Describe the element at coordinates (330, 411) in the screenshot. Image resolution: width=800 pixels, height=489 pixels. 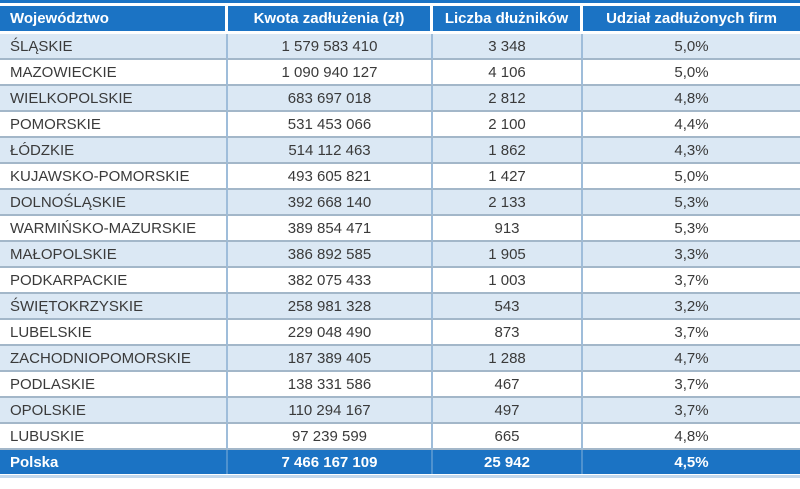
I see `debt-amount-cell: 110 294 167` at that location.